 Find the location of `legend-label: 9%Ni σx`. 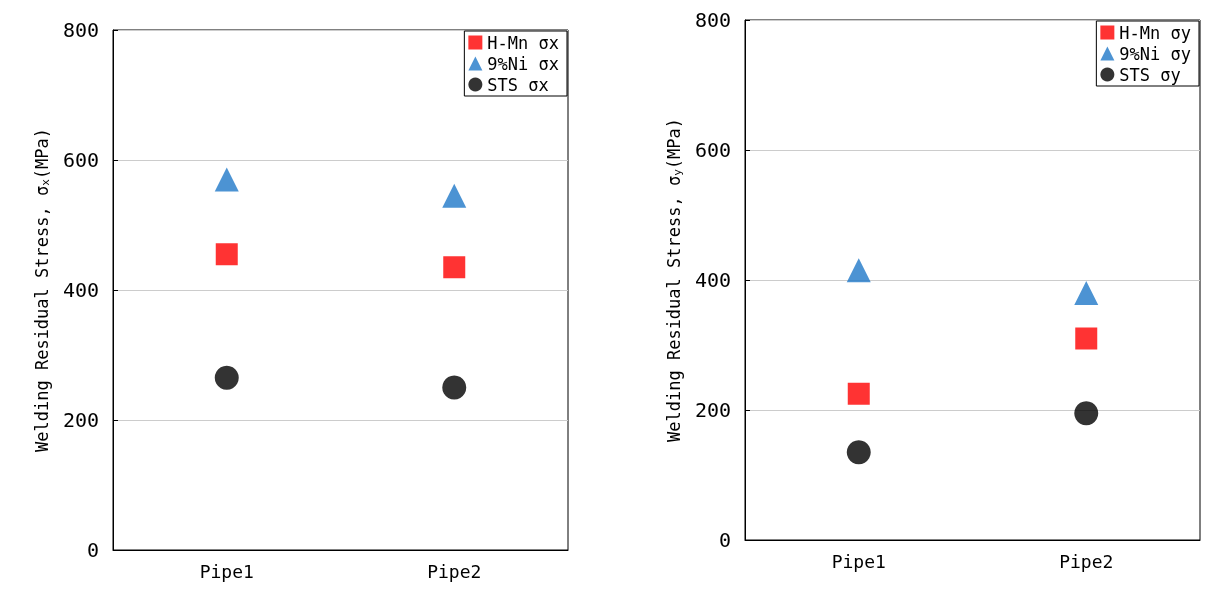

legend-label: 9%Ni σx is located at coordinates (523, 63).